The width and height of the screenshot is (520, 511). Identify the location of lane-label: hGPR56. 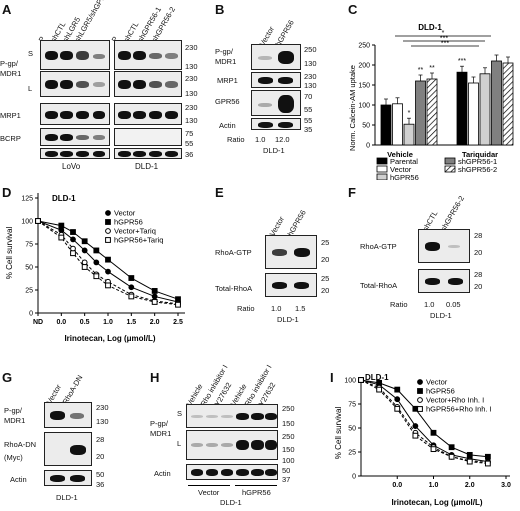
(296, 223).